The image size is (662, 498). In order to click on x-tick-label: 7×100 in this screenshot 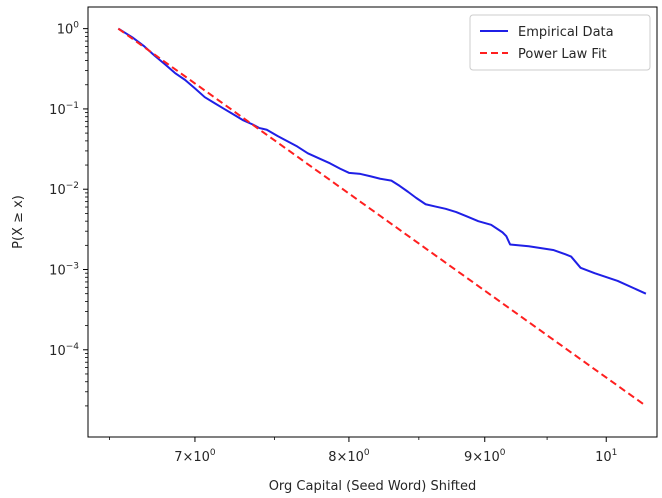, I will do `click(195, 456)`.